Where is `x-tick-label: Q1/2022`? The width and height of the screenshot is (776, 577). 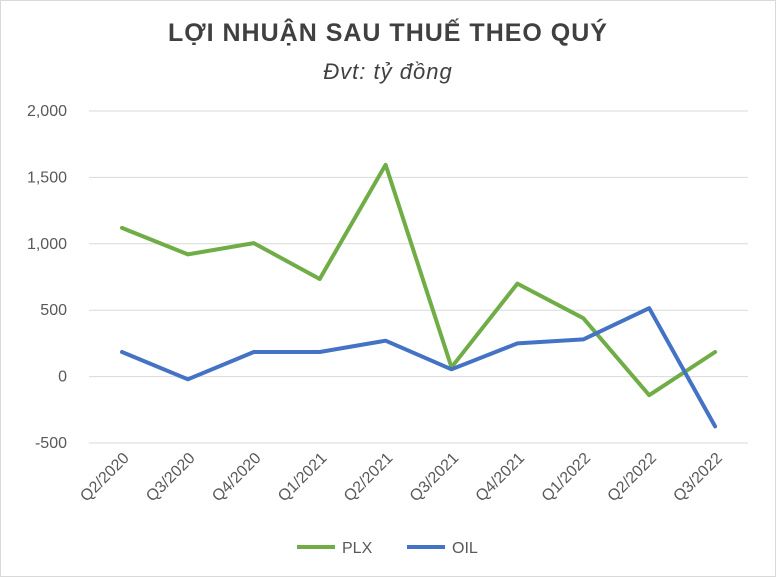 x-tick-label: Q1/2022 is located at coordinates (566, 477).